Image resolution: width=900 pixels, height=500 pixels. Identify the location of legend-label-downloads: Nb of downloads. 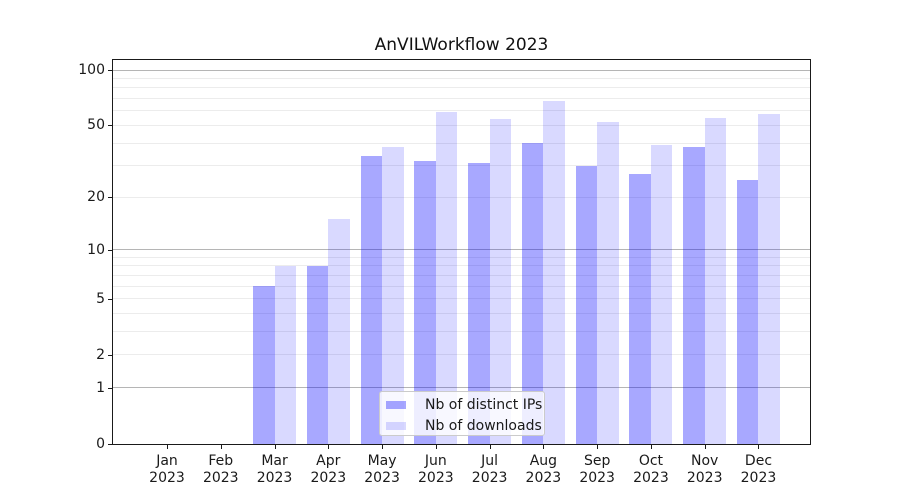
(483, 426).